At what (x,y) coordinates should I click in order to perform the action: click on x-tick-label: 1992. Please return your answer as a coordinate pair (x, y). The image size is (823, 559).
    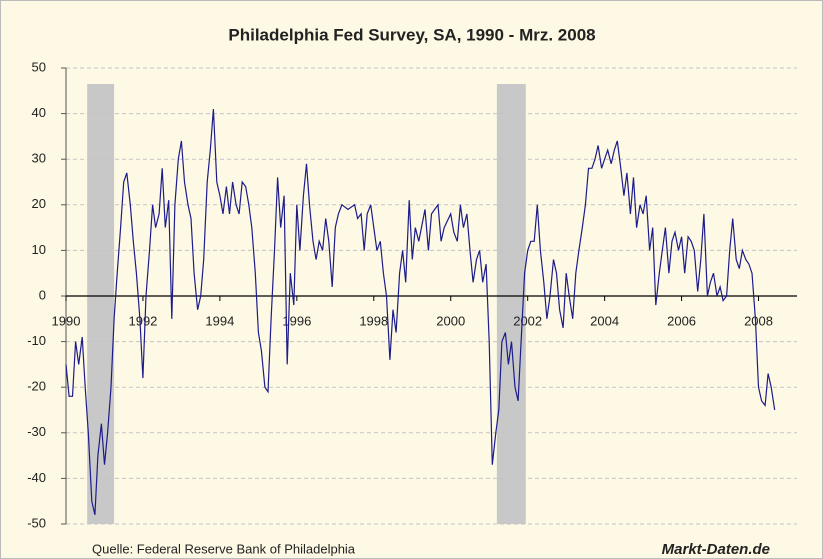
    Looking at the image, I should click on (142, 320).